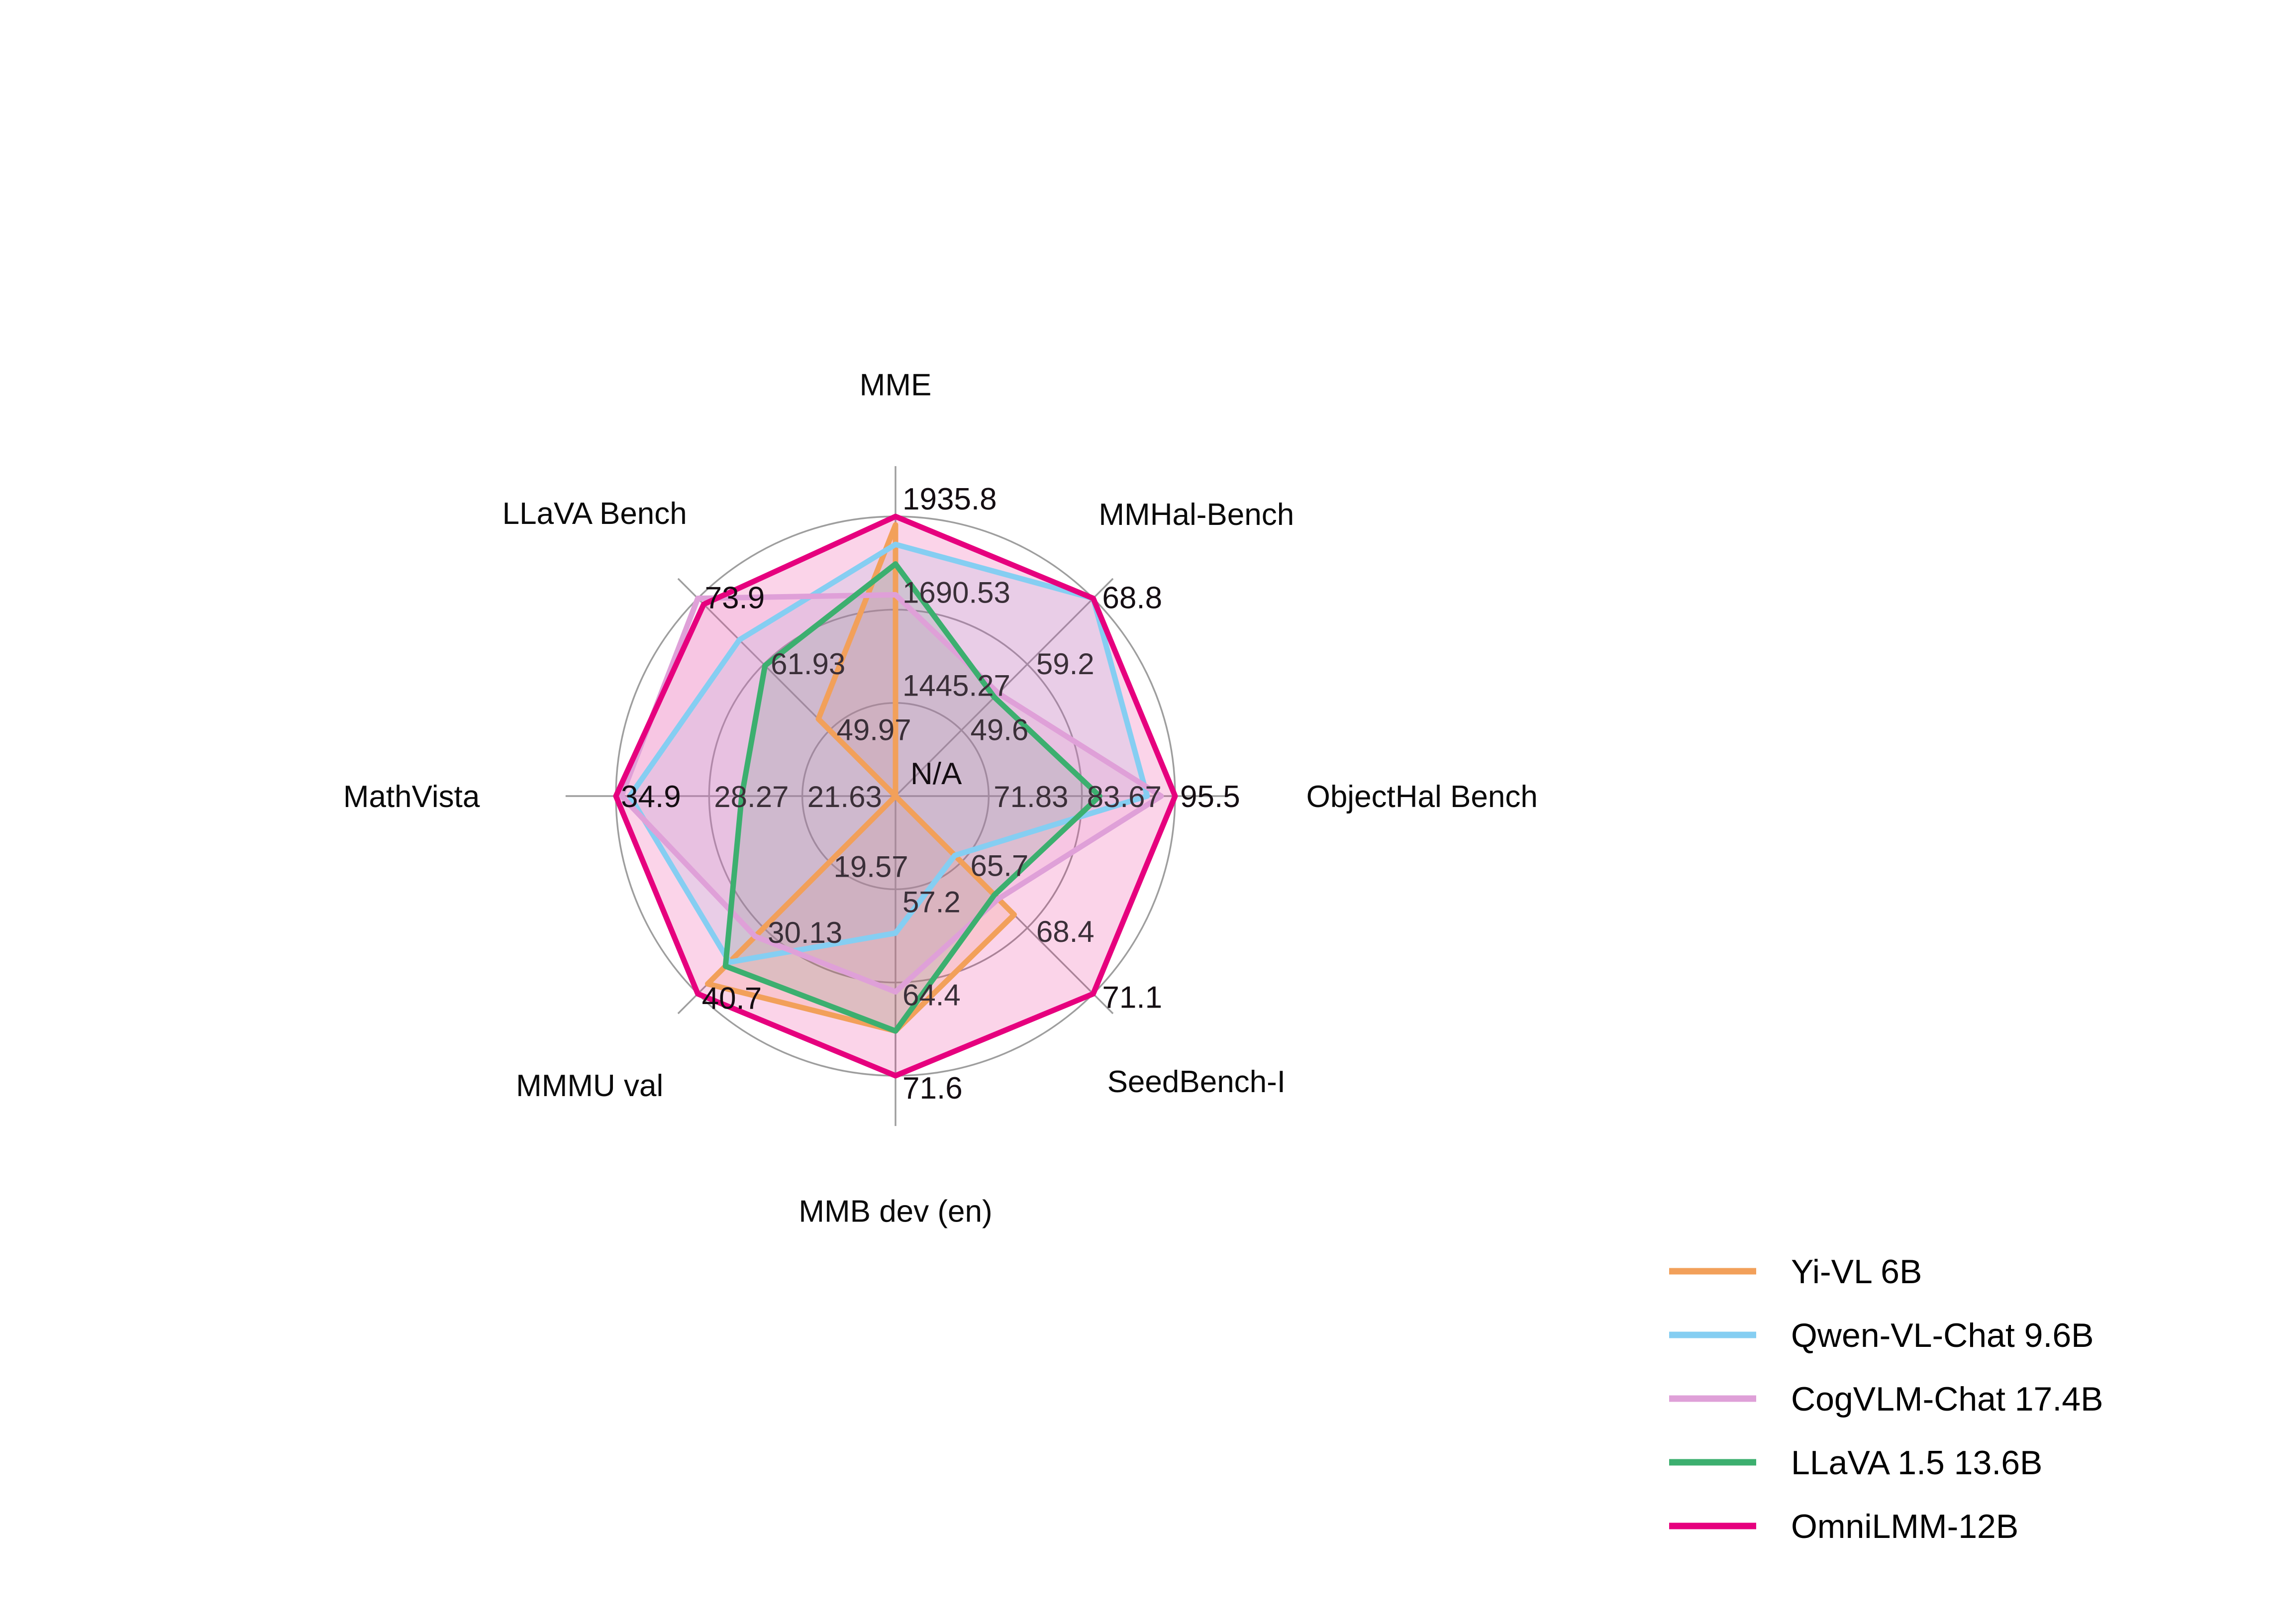  I want to click on legend-item-llava-1.5-13.6b: LLaVA 1.5 13.6B, so click(1855, 1463).